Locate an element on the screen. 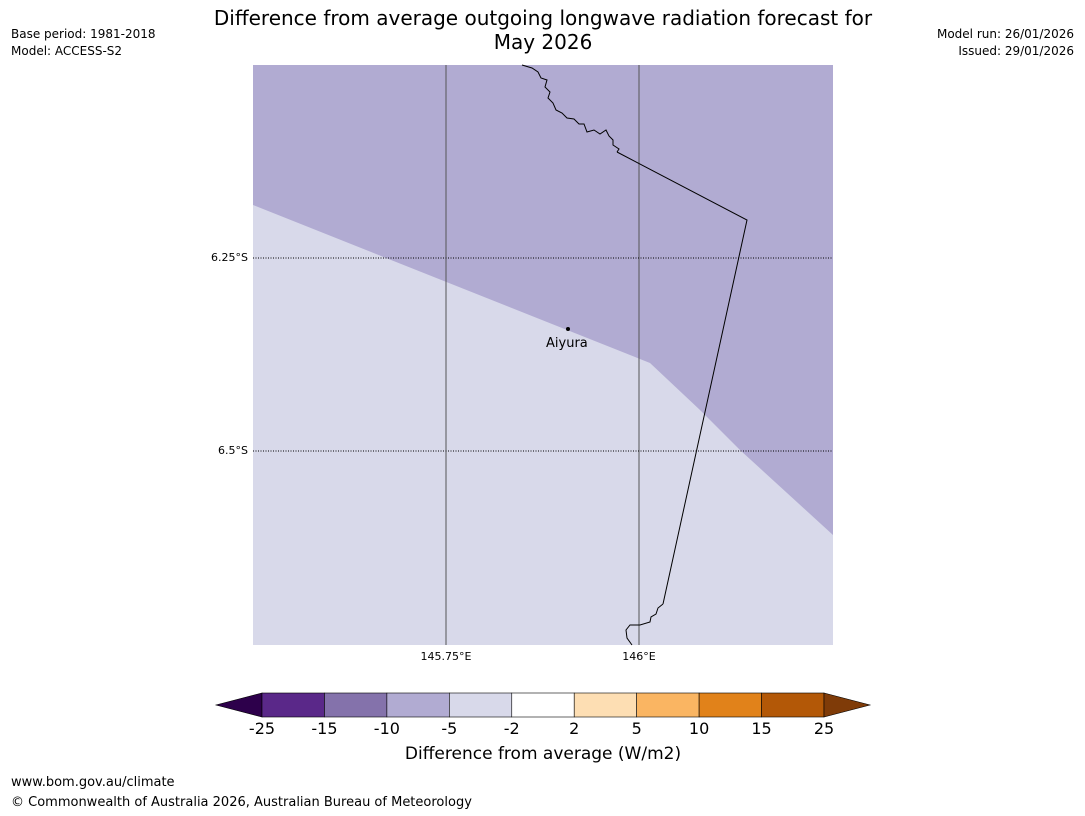  lat-label-6-5: 6.5°S is located at coordinates (233, 450).